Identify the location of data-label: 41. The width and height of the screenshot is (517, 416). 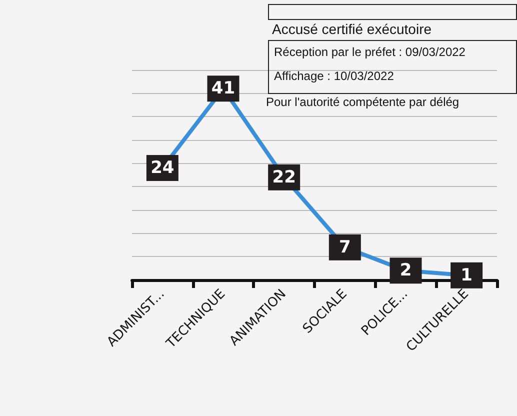
(223, 88).